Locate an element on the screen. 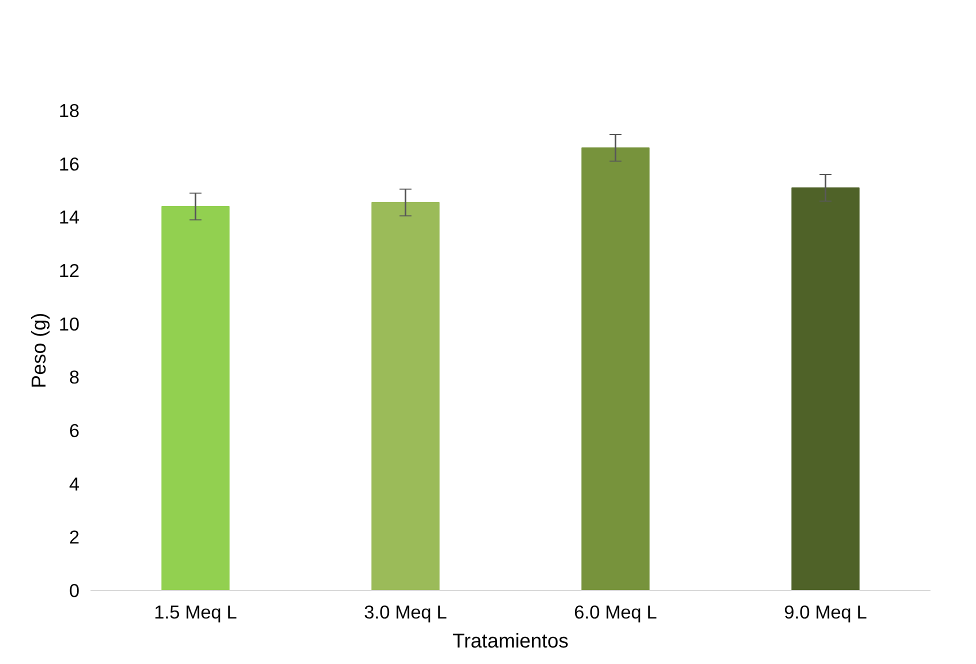 The height and width of the screenshot is (664, 976). x-tick-label: 3.0 Meq L is located at coordinates (405, 612).